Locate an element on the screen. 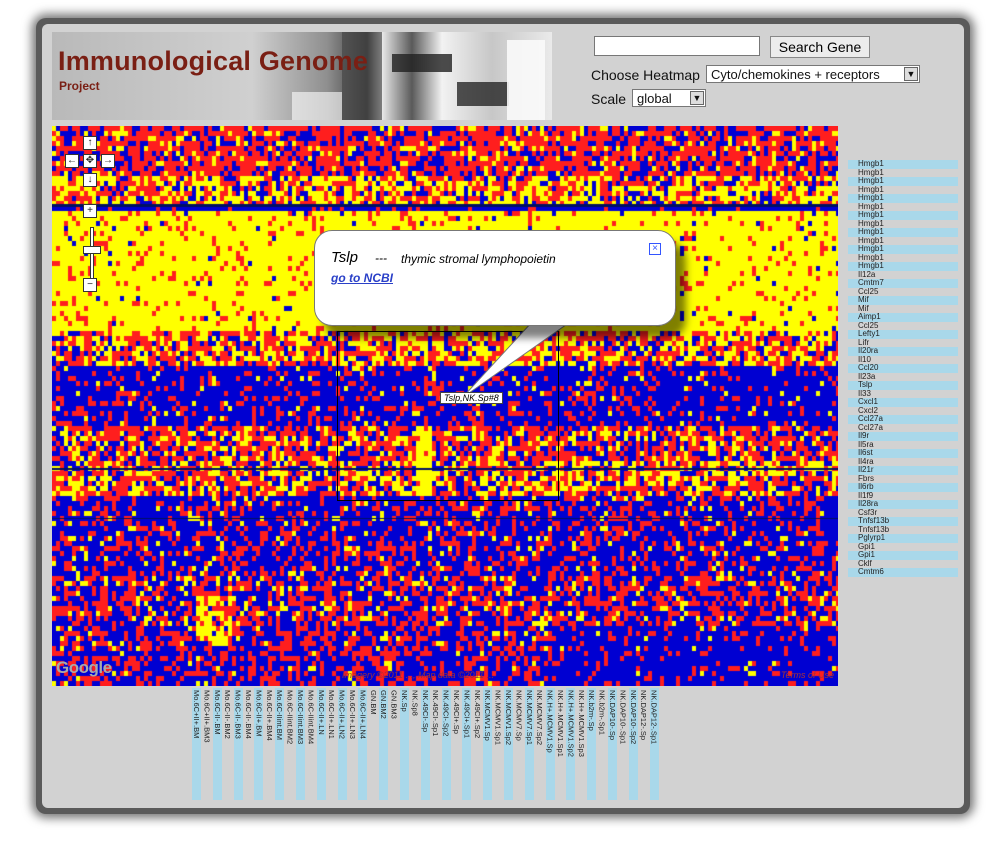 This screenshot has width=1004, height=844. sample-label: NK.MCMV7.Sp is located at coordinates (518, 744).